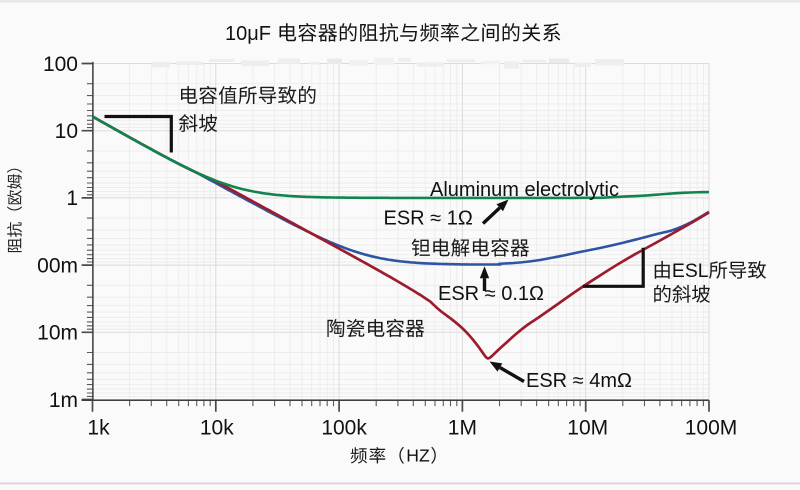  I want to click on svg-text: Aluminum electrolytic, so click(524, 190).